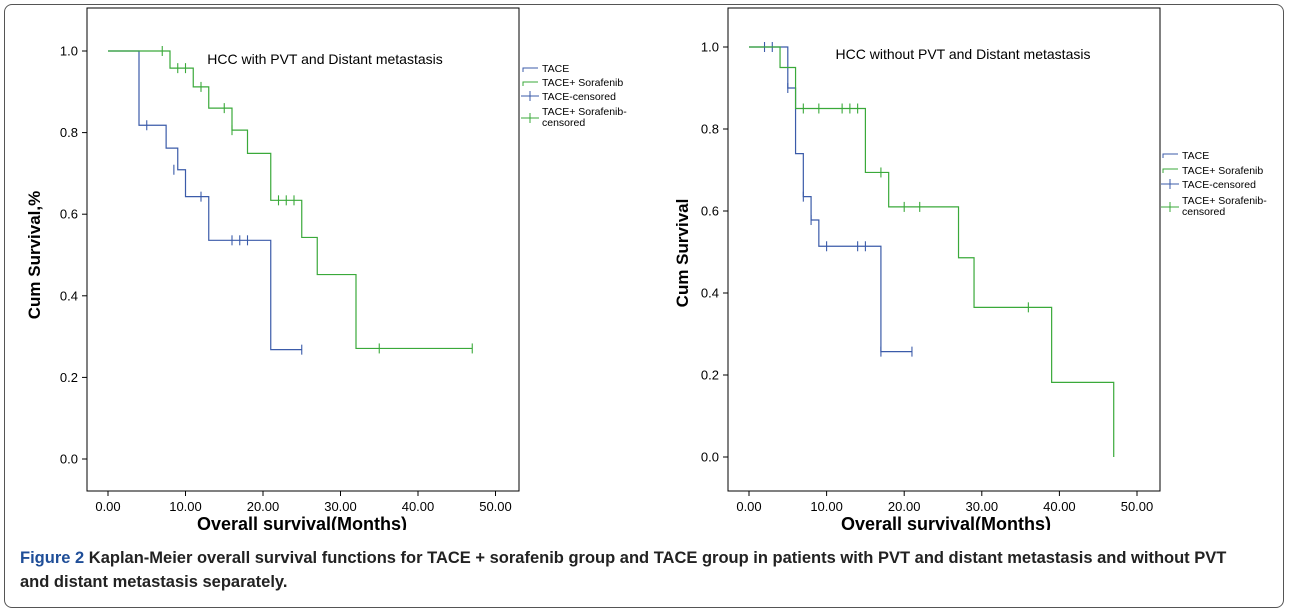 The width and height of the screenshot is (1290, 613). I want to click on series-tace_sorafenib, so click(290, 199).